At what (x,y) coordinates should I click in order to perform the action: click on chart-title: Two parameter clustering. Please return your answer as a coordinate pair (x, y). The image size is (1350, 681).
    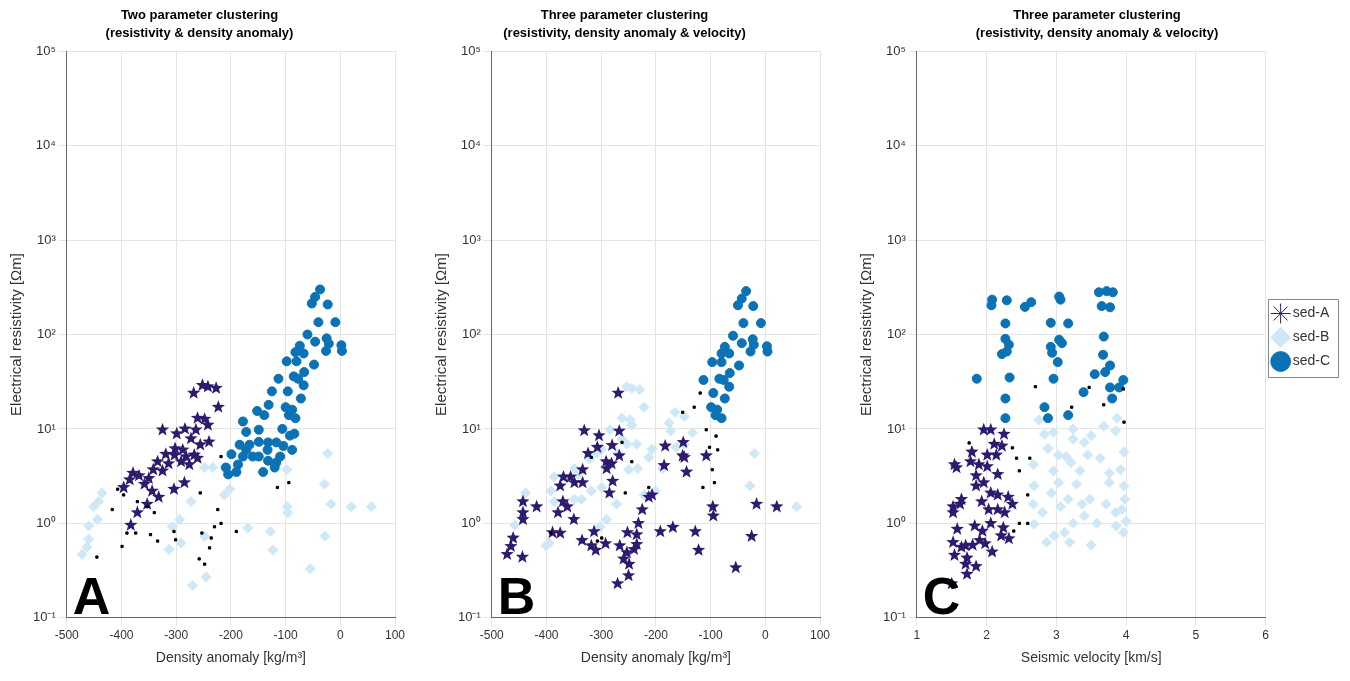
    Looking at the image, I should click on (199, 15).